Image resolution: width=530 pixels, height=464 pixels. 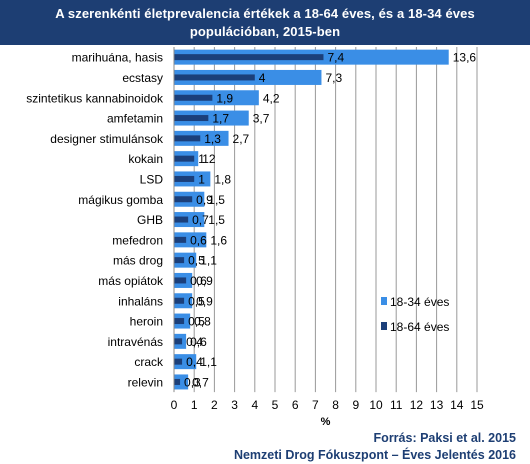 I want to click on legend-label-18-34: 18-34 éves, so click(x=419, y=302).